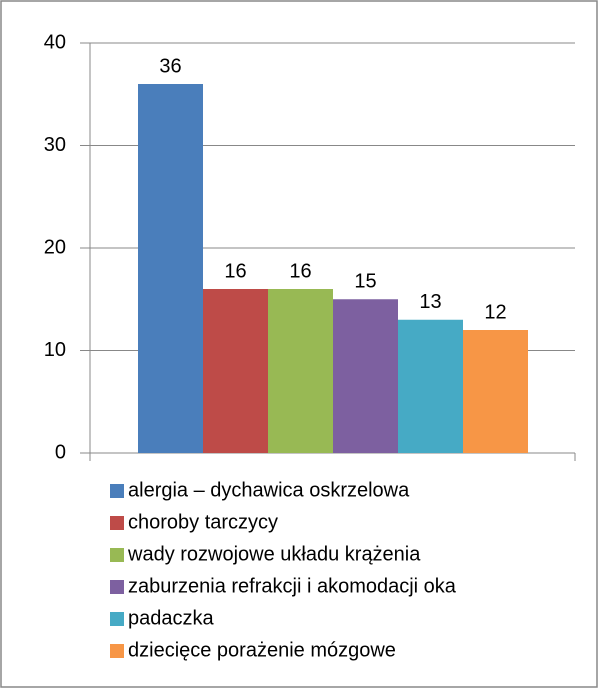 This screenshot has height=688, width=598. I want to click on legend-label: zaburzenia refrakcji i akomodacji oka, so click(292, 586).